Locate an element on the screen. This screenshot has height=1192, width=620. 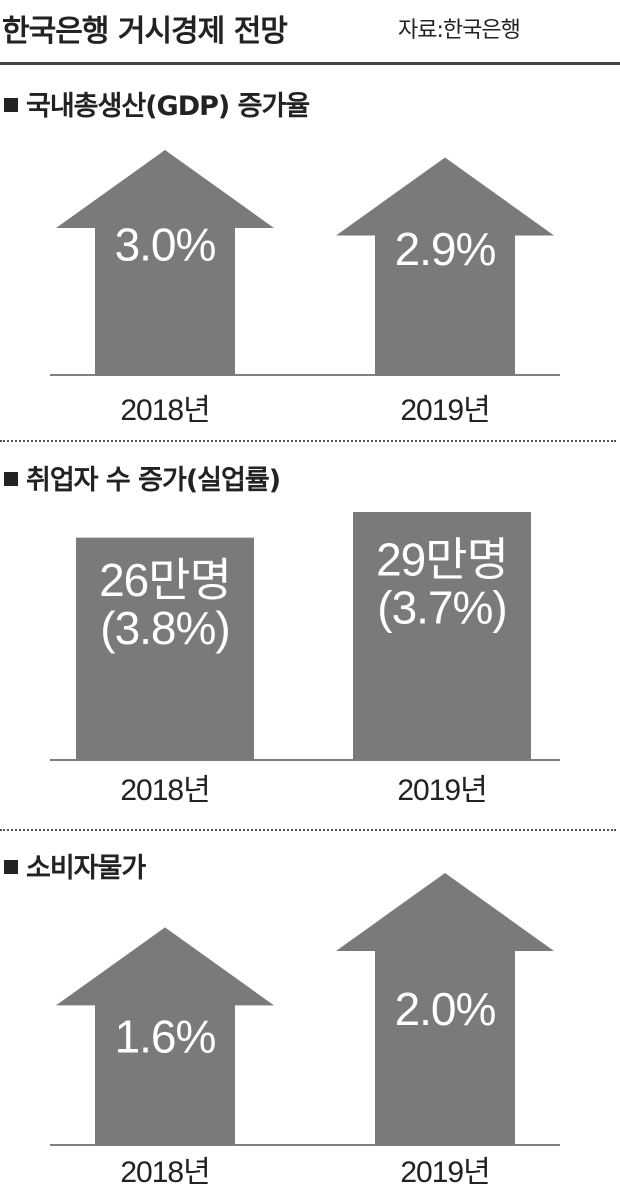
section-title-gdp: 국내총생산(GDP) 증가율 is located at coordinates (157, 103).